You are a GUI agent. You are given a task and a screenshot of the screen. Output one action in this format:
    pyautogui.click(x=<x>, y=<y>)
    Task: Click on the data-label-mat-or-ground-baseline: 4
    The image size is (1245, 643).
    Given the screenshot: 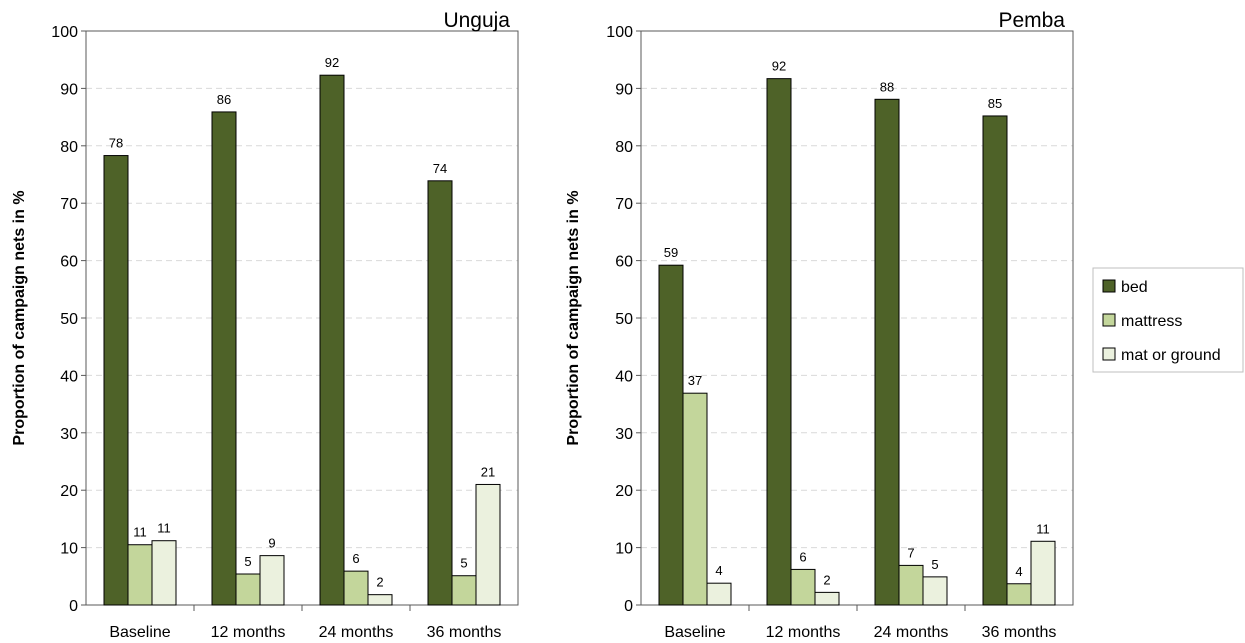 What is the action you would take?
    pyautogui.click(x=718, y=570)
    